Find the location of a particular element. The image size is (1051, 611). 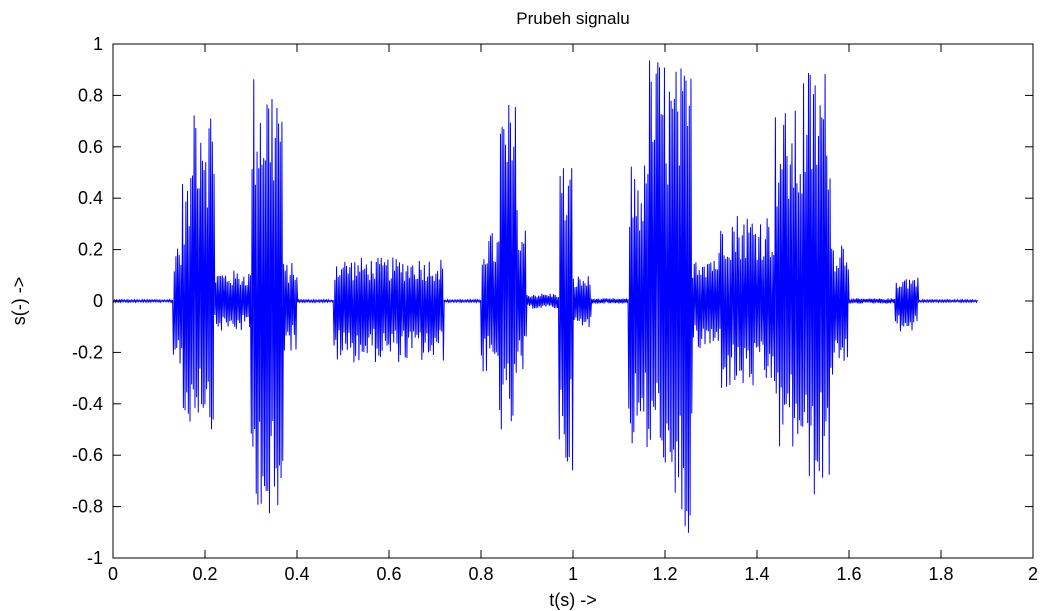

y-tick-label: -1 is located at coordinates (95, 558).